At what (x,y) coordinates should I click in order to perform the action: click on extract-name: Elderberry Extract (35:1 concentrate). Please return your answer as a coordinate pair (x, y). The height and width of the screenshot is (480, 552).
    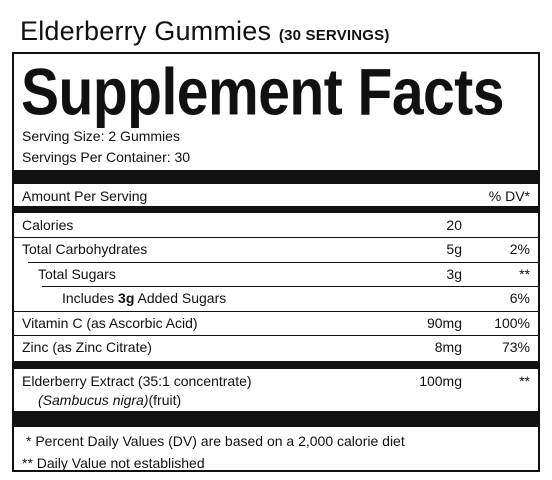
    Looking at the image, I should click on (137, 381).